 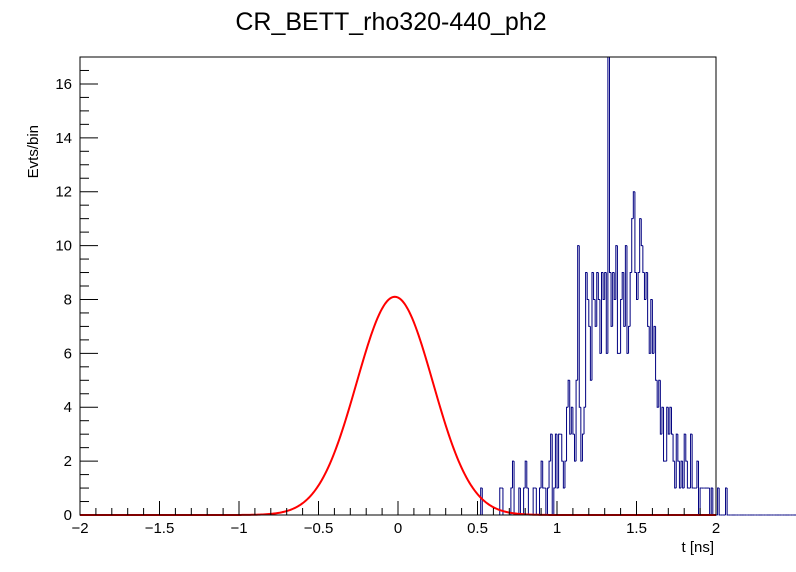 I want to click on y-tick-label: 16, so click(x=63, y=84).